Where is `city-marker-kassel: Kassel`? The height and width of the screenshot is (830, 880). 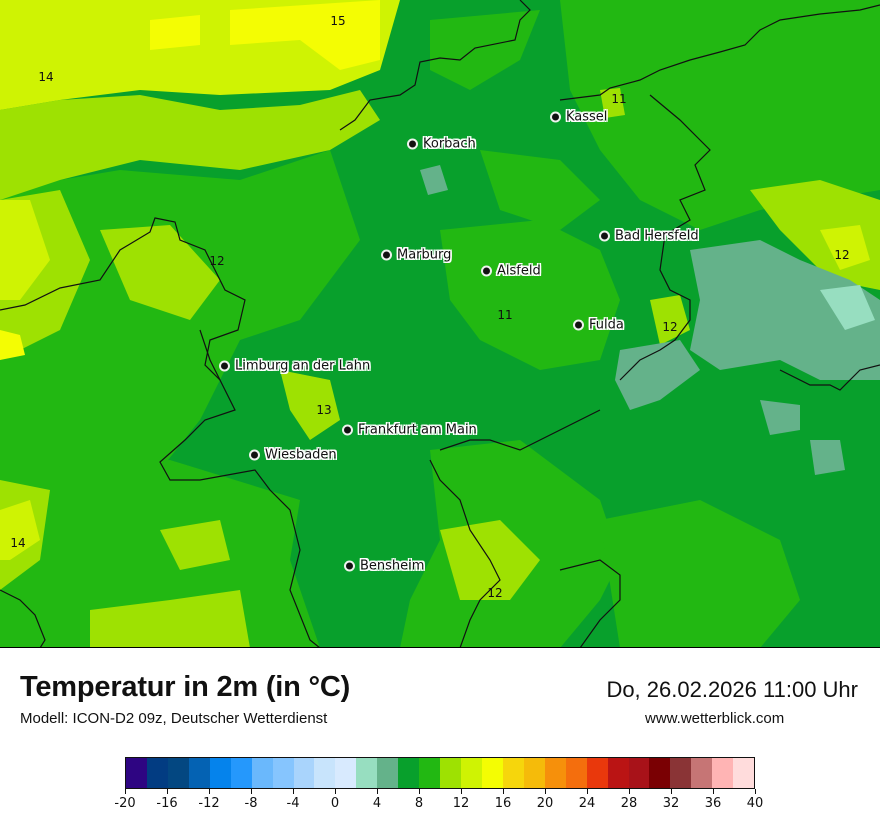
city-marker-kassel: Kassel is located at coordinates (578, 117).